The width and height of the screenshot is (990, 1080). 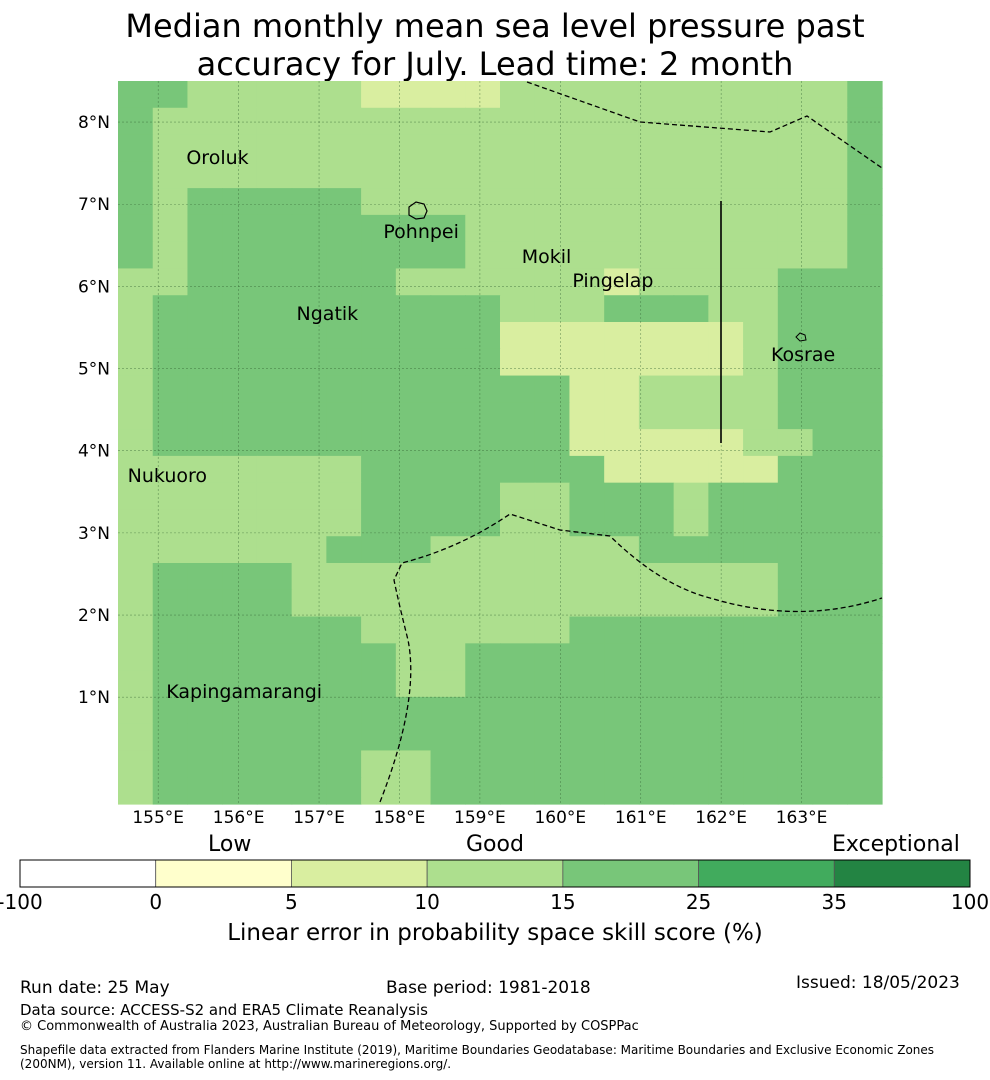 I want to click on eez-boundary-north, so click(x=704, y=125).